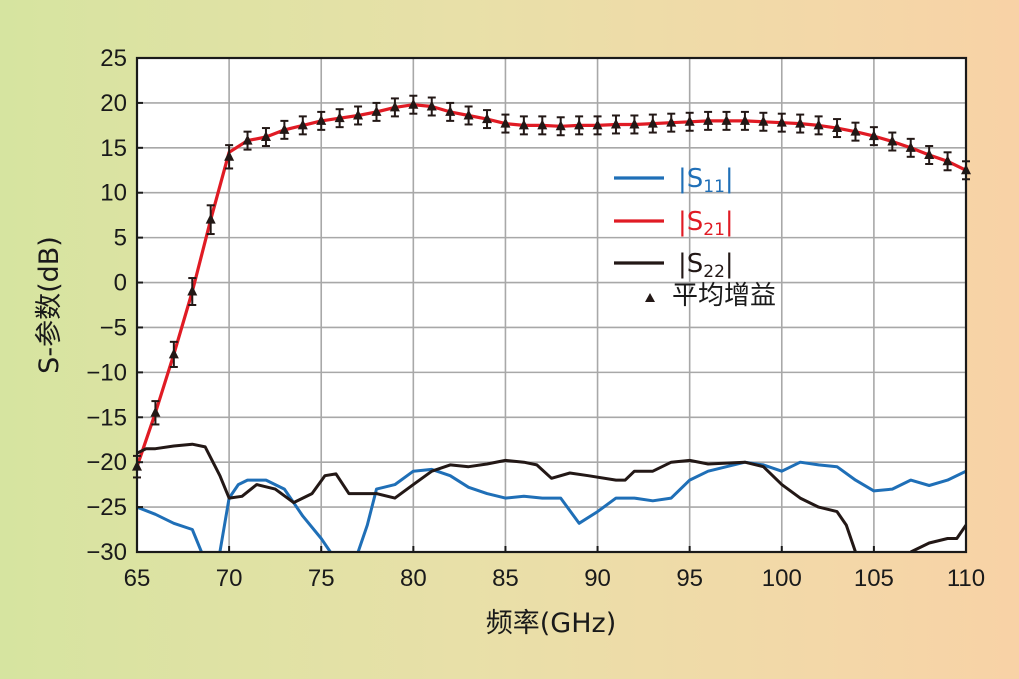  I want to click on legend-entry: |S11|, so click(674, 180).